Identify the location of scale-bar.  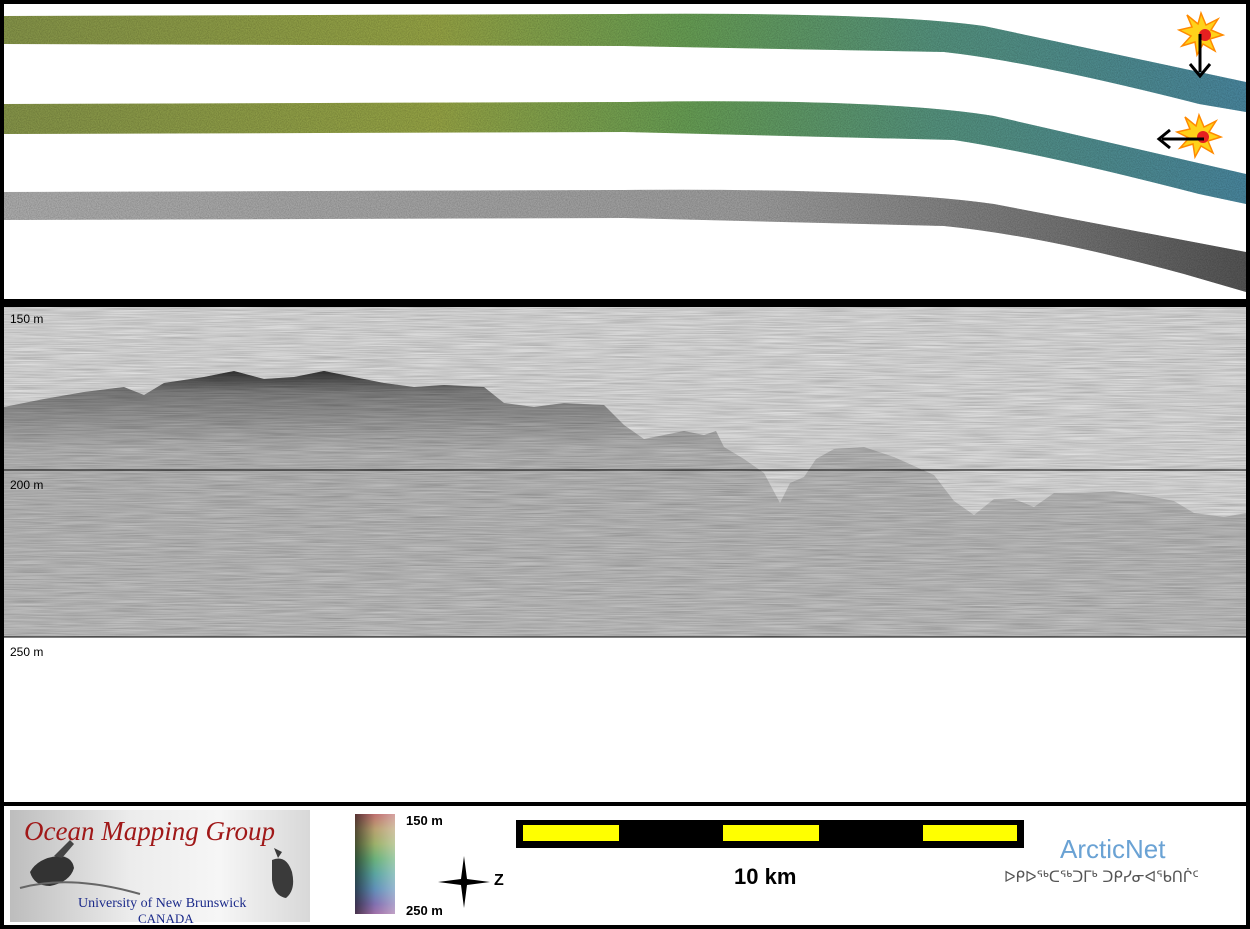
(770, 834).